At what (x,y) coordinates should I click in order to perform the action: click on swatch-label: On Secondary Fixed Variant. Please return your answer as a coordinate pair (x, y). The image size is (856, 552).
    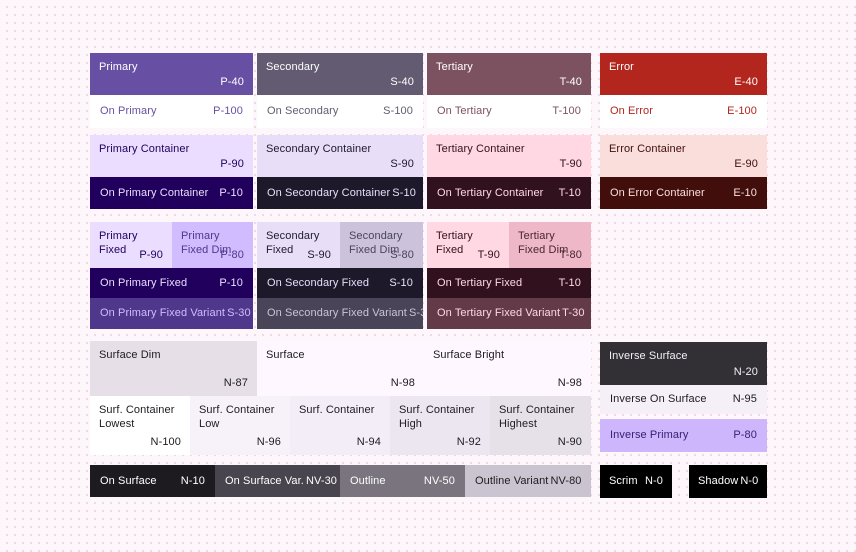
    Looking at the image, I should click on (337, 313).